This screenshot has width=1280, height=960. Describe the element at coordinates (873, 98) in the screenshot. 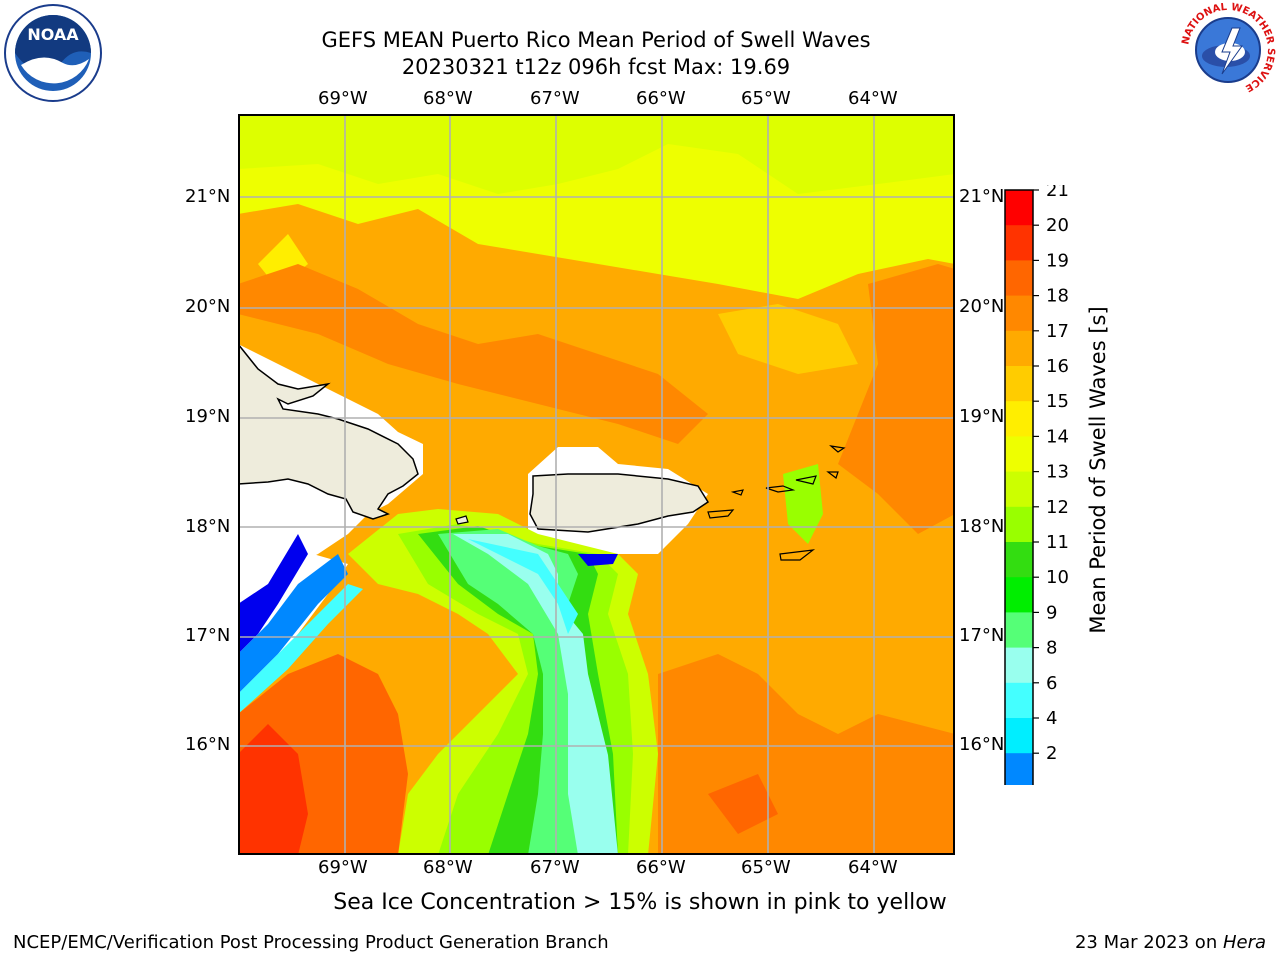

I see `lon-label-top: 64°W` at that location.